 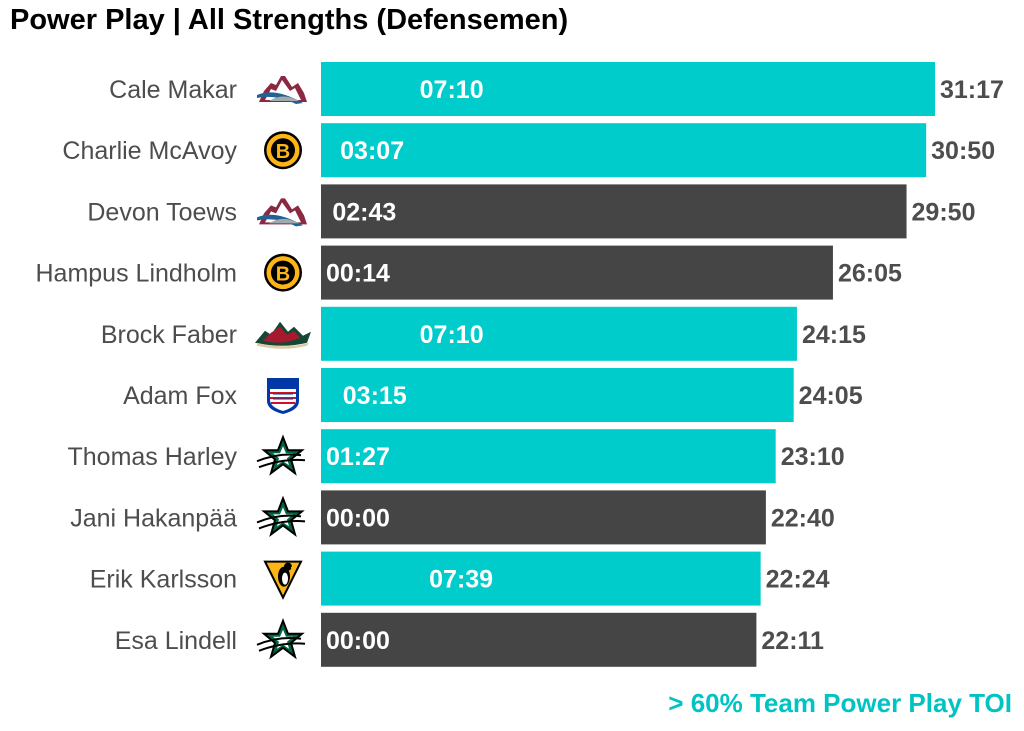 What do you see at coordinates (372, 151) in the screenshot?
I see `pp-toi-label: 03:07` at bounding box center [372, 151].